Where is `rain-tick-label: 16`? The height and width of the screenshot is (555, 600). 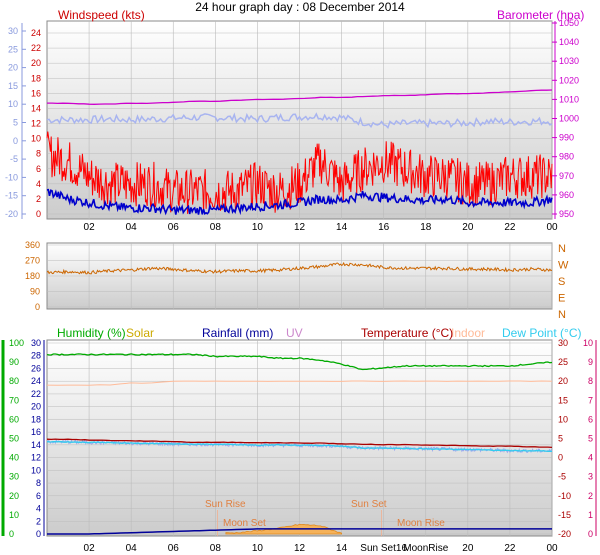 rain-tick-label: 16 is located at coordinates (36, 432).